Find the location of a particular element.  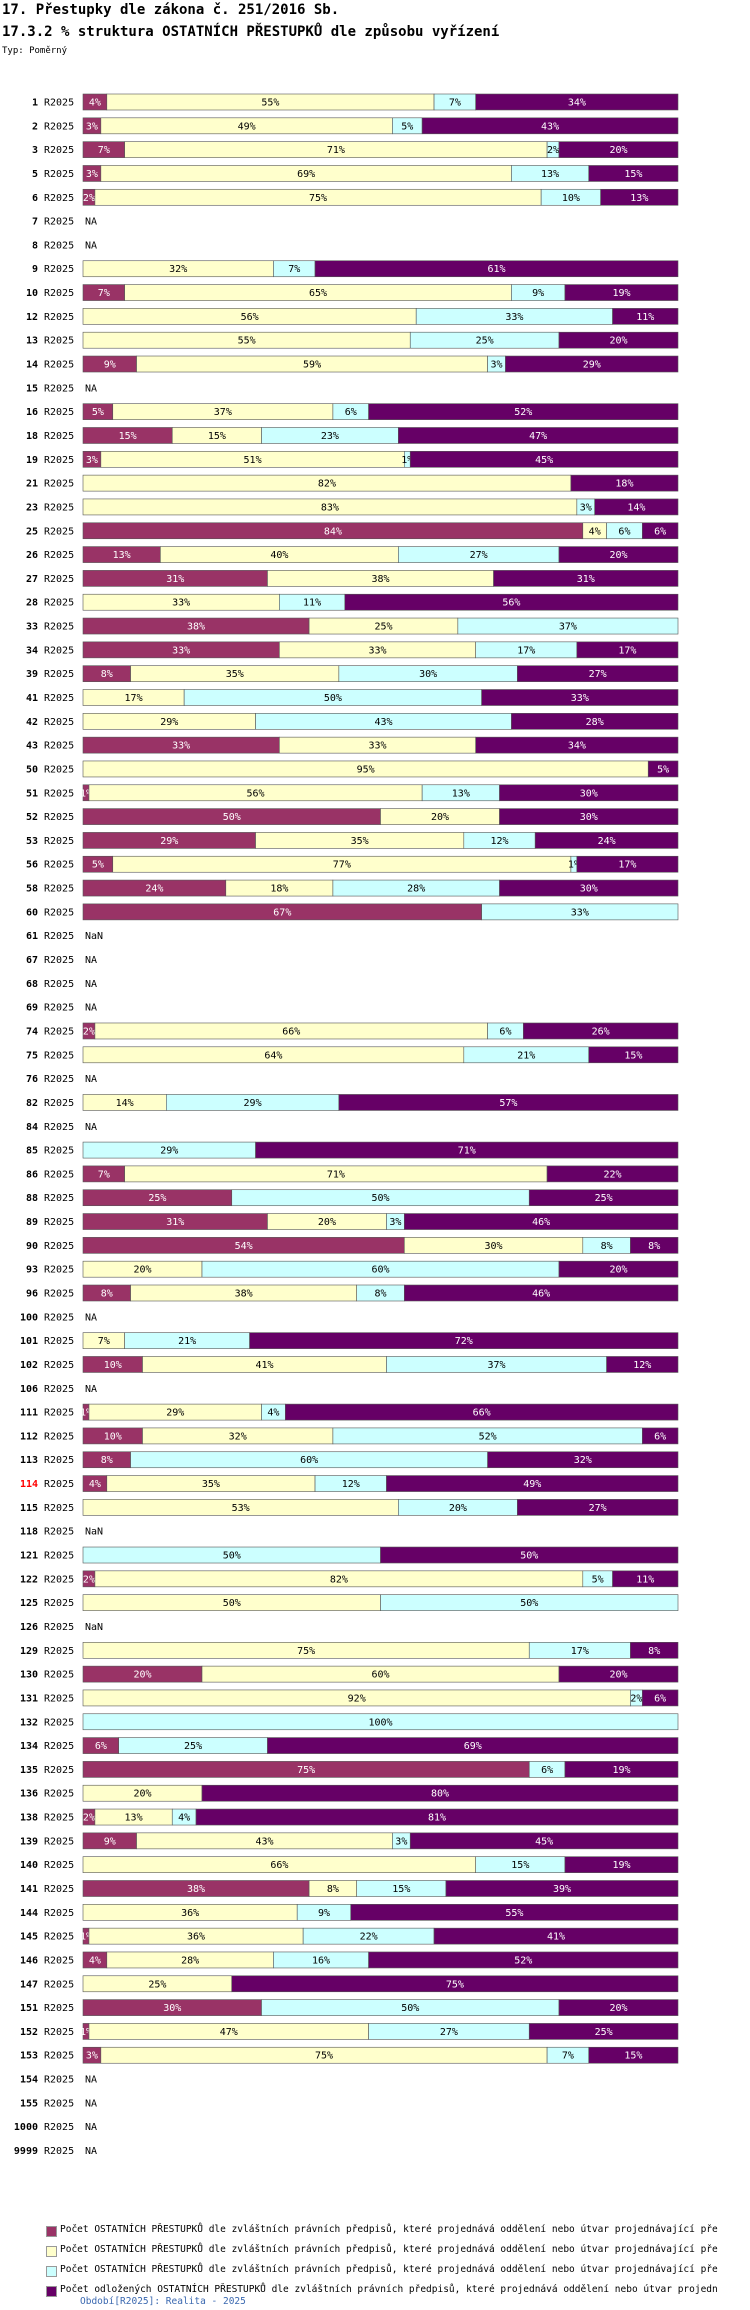

row-label: 154 is located at coordinates (29, 2080).